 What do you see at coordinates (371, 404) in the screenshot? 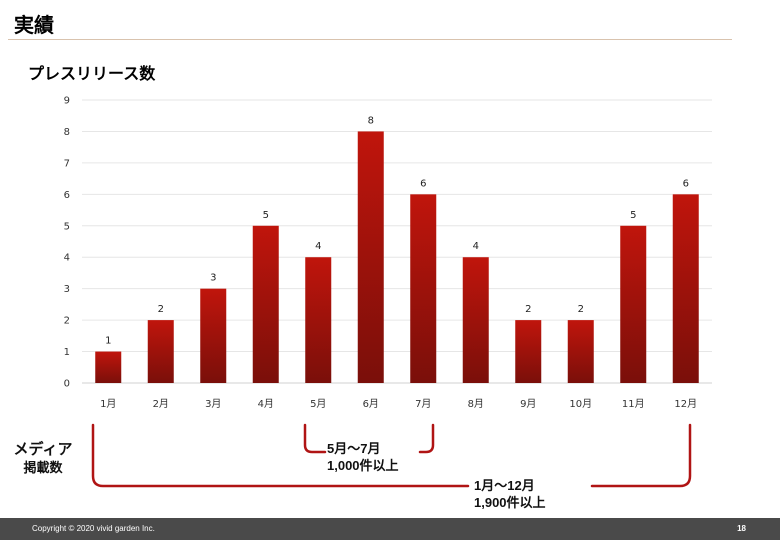
I see `x-tick-label: 6月` at bounding box center [371, 404].